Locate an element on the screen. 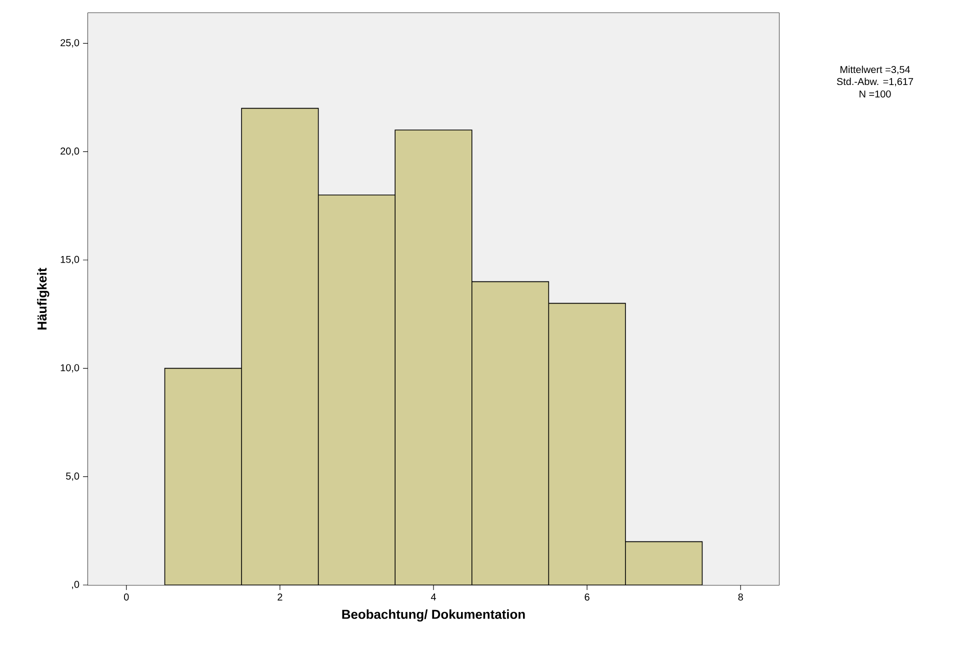 The height and width of the screenshot is (649, 977). text: Std.-Abw. =1,617 is located at coordinates (875, 82).